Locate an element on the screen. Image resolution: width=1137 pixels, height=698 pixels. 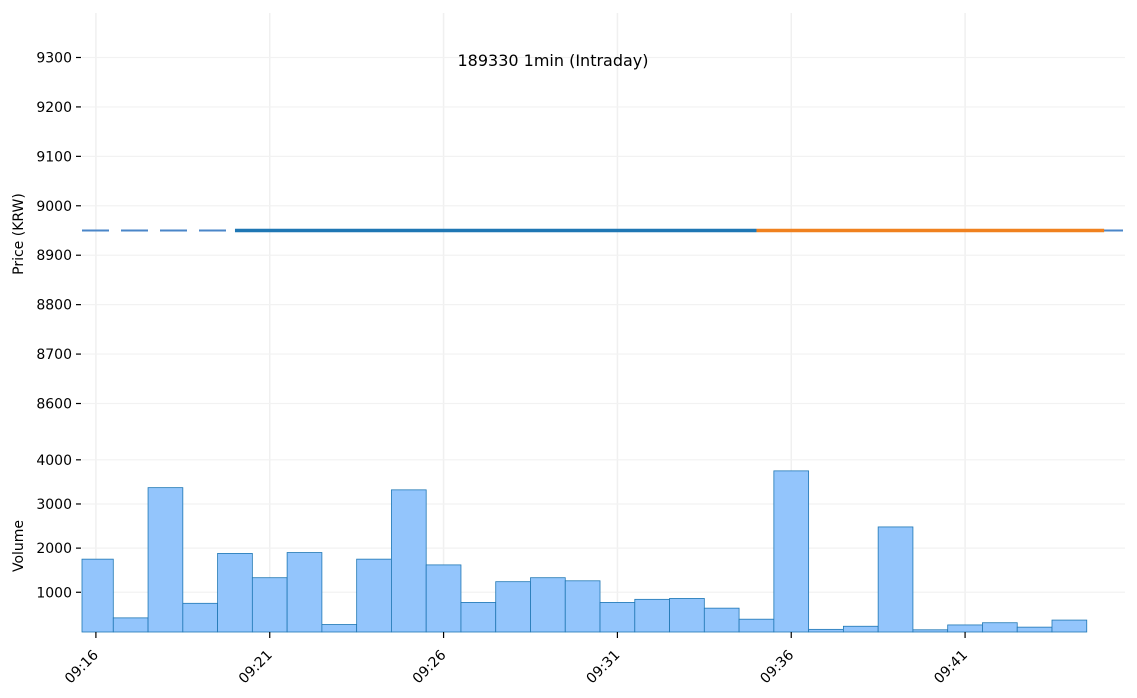
price-tick-label: 9200 is located at coordinates (54, 108).